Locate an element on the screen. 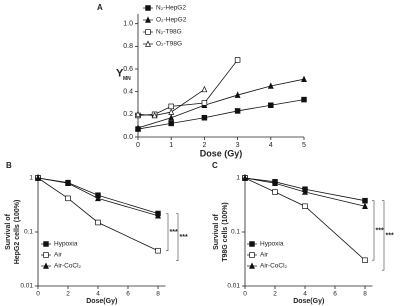 Image resolution: width=400 pixels, height=306 pixels. panel-label: A is located at coordinates (100, 7).